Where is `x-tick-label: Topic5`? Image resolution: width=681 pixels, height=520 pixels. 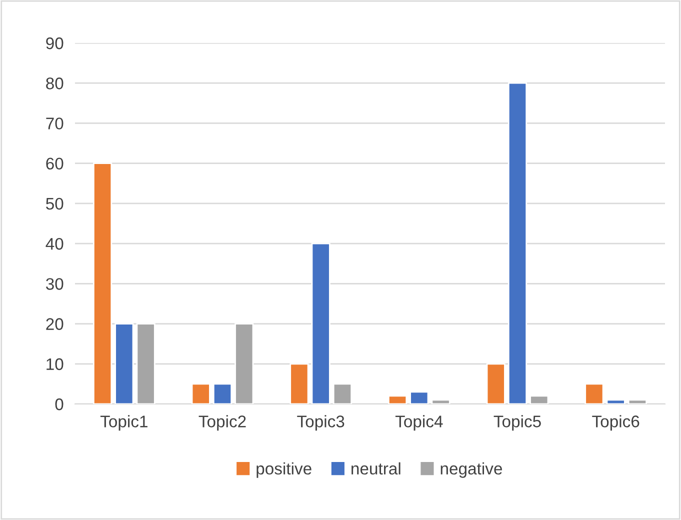 x-tick-label: Topic5 is located at coordinates (517, 423).